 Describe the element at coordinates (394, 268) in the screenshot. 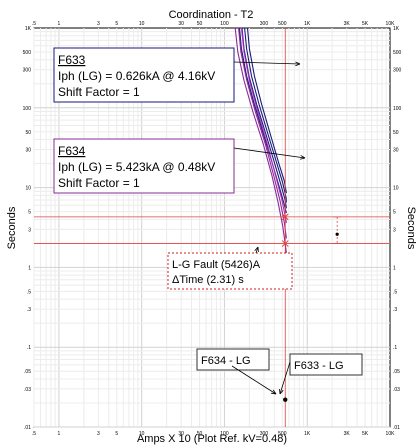

I see `y-tick-label: 1` at that location.